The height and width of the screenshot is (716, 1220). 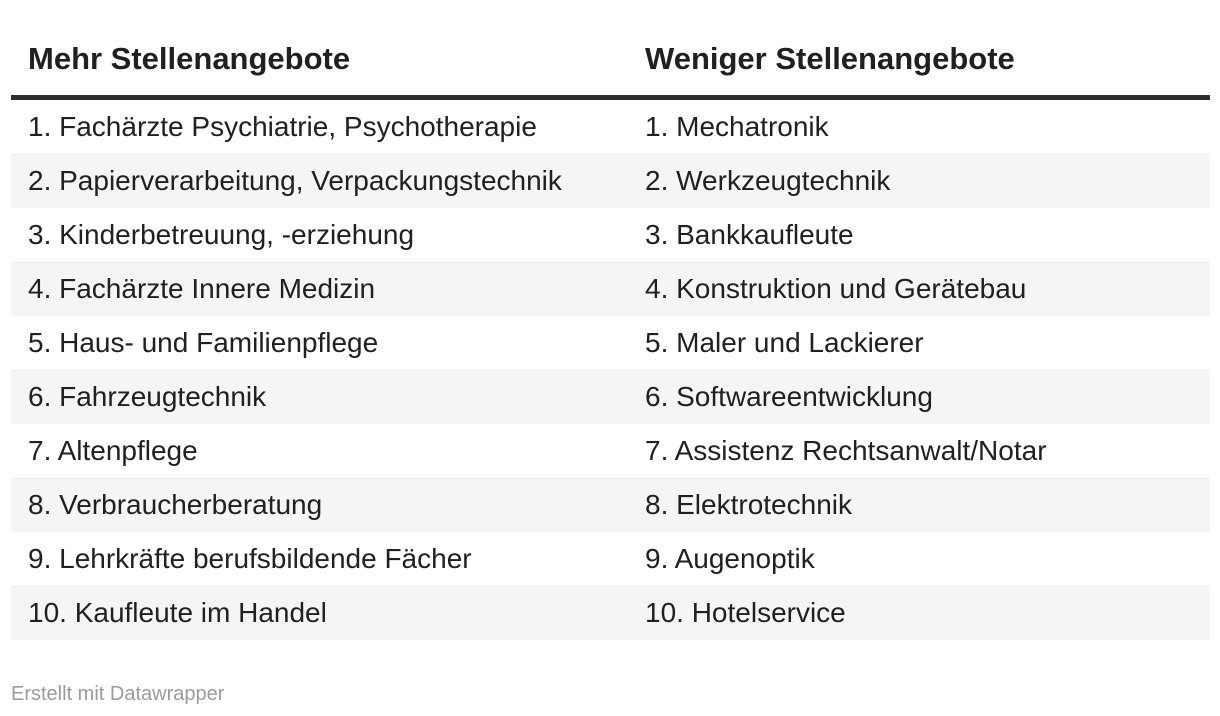 What do you see at coordinates (830, 58) in the screenshot?
I see `column-header-weniger-stellenangebote: Weniger Stellenangebote` at bounding box center [830, 58].